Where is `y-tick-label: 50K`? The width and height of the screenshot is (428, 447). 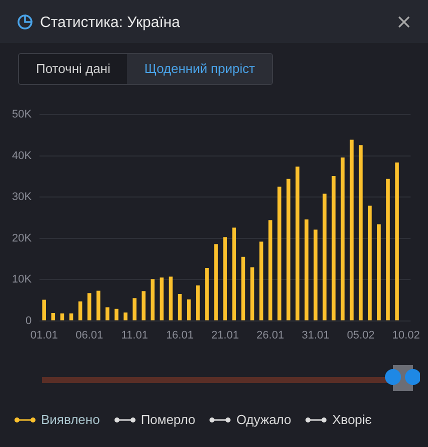 y-tick-label: 50K is located at coordinates (22, 114).